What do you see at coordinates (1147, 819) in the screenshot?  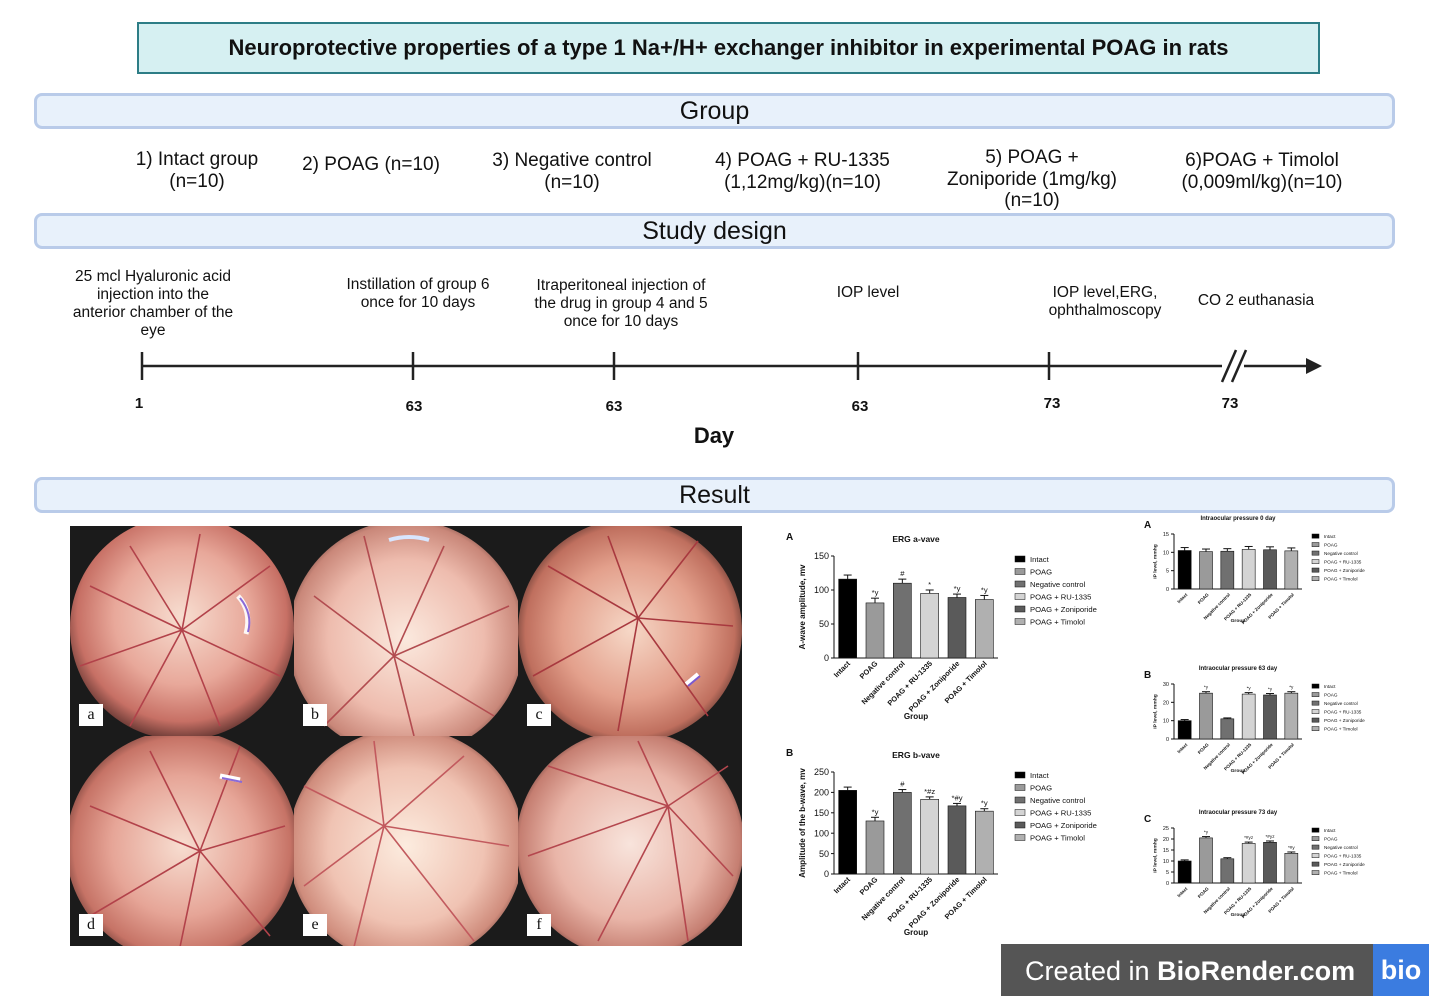 I see `chart-panel-label: C` at bounding box center [1147, 819].